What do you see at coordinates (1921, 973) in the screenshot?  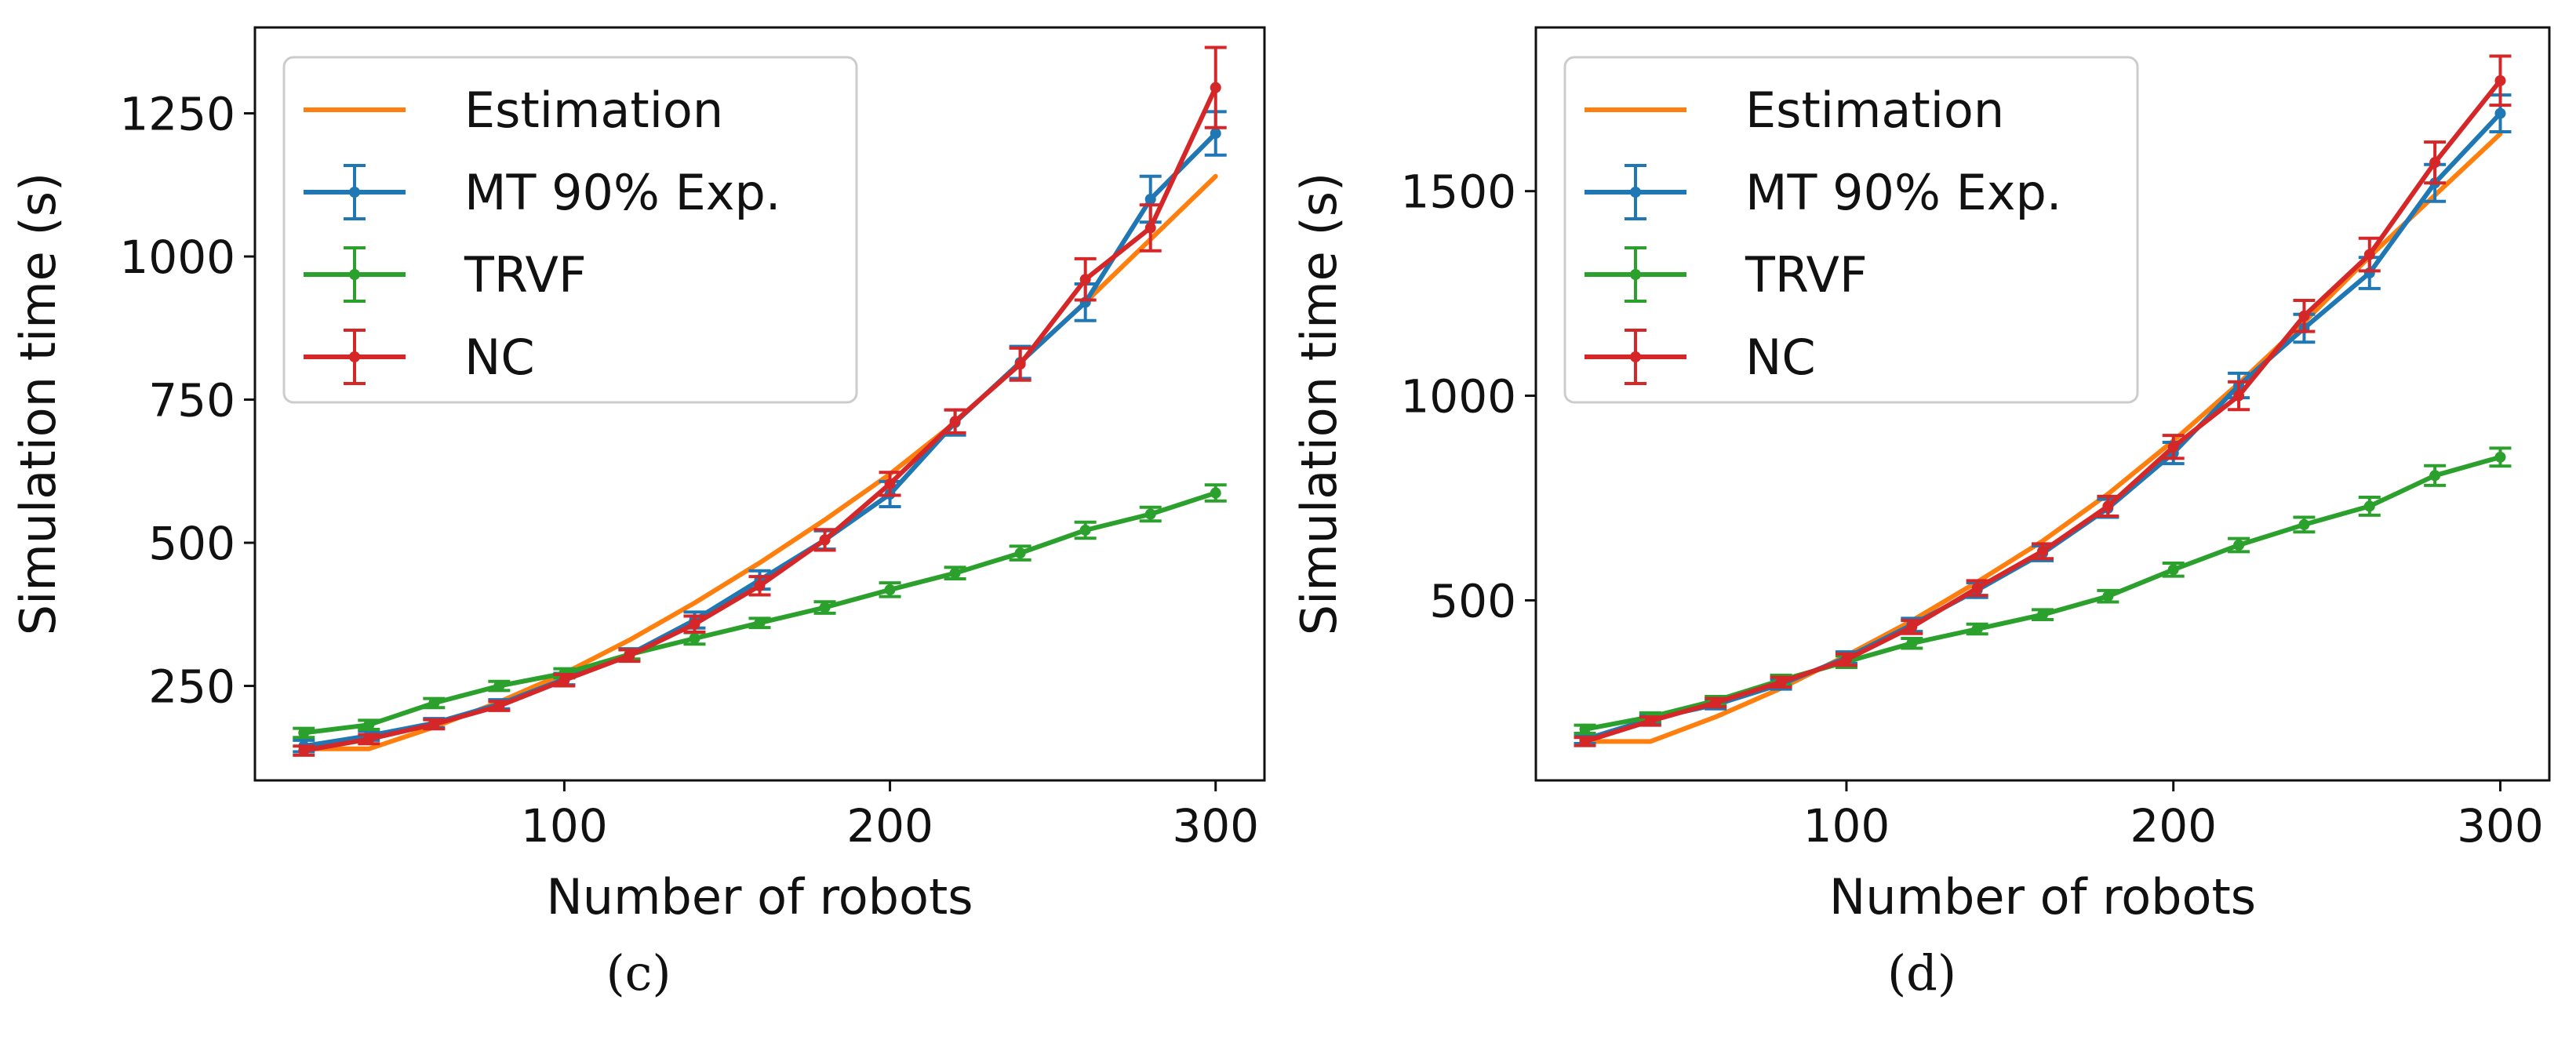 I see `panel-caption: (d)` at bounding box center [1921, 973].